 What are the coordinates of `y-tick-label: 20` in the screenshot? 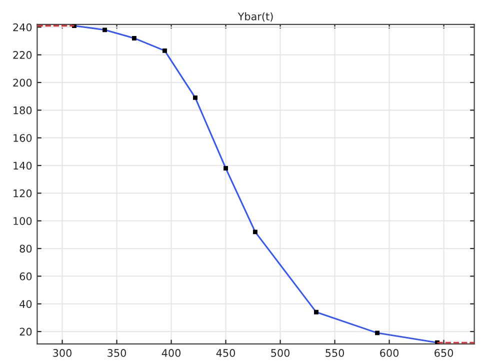 It's located at (26, 332).